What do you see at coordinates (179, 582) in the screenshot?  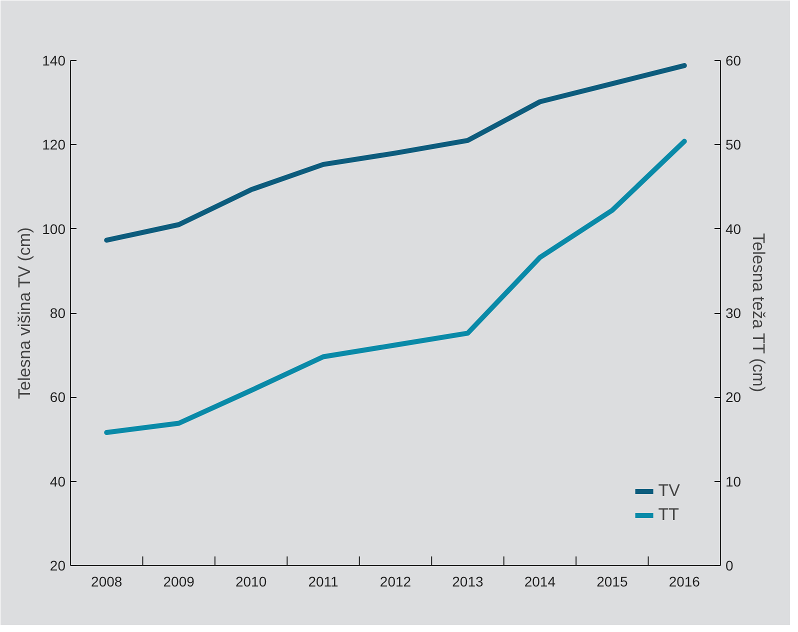 I see `x-tick-label: 2009` at bounding box center [179, 582].